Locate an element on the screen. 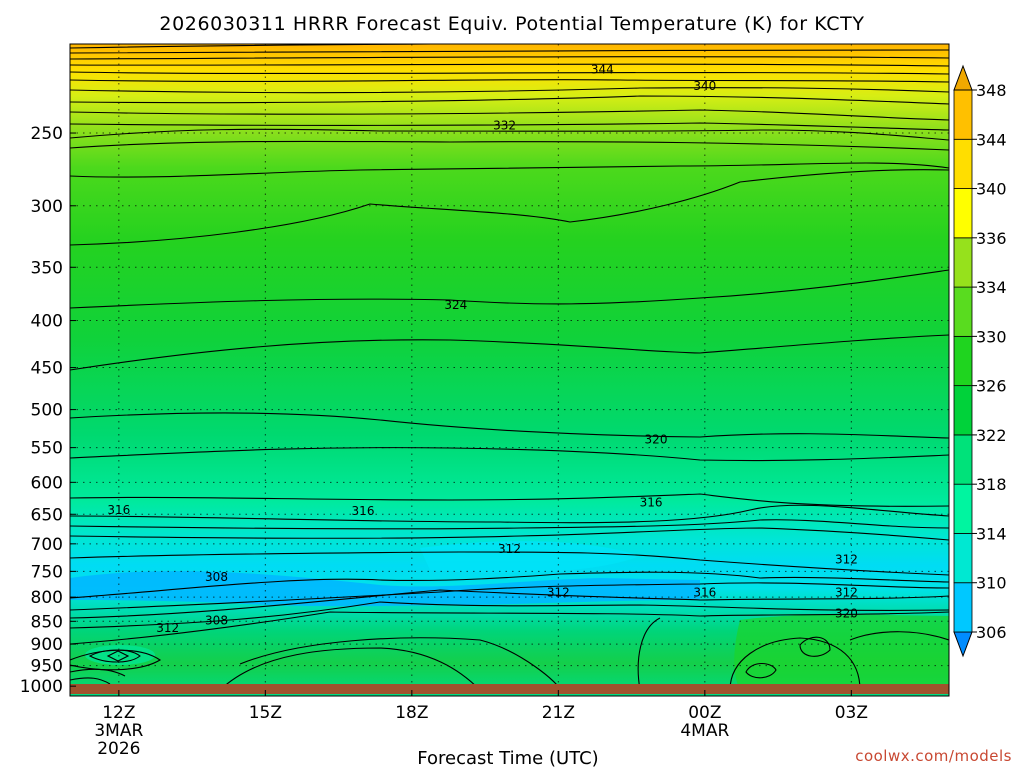  ground-surface is located at coordinates (509, 689).